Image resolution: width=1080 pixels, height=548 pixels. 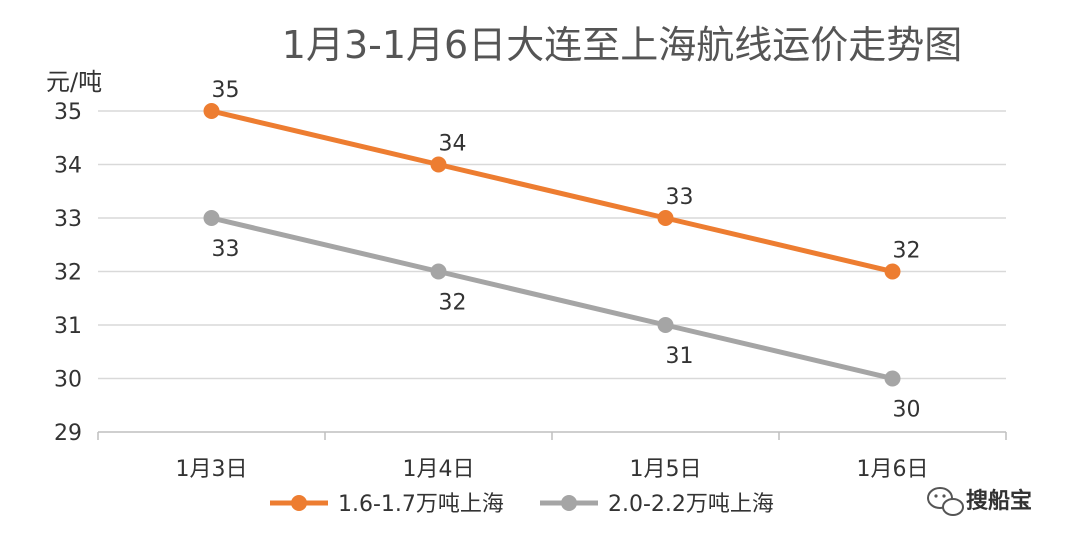 I want to click on wechat-icon, so click(x=945, y=501).